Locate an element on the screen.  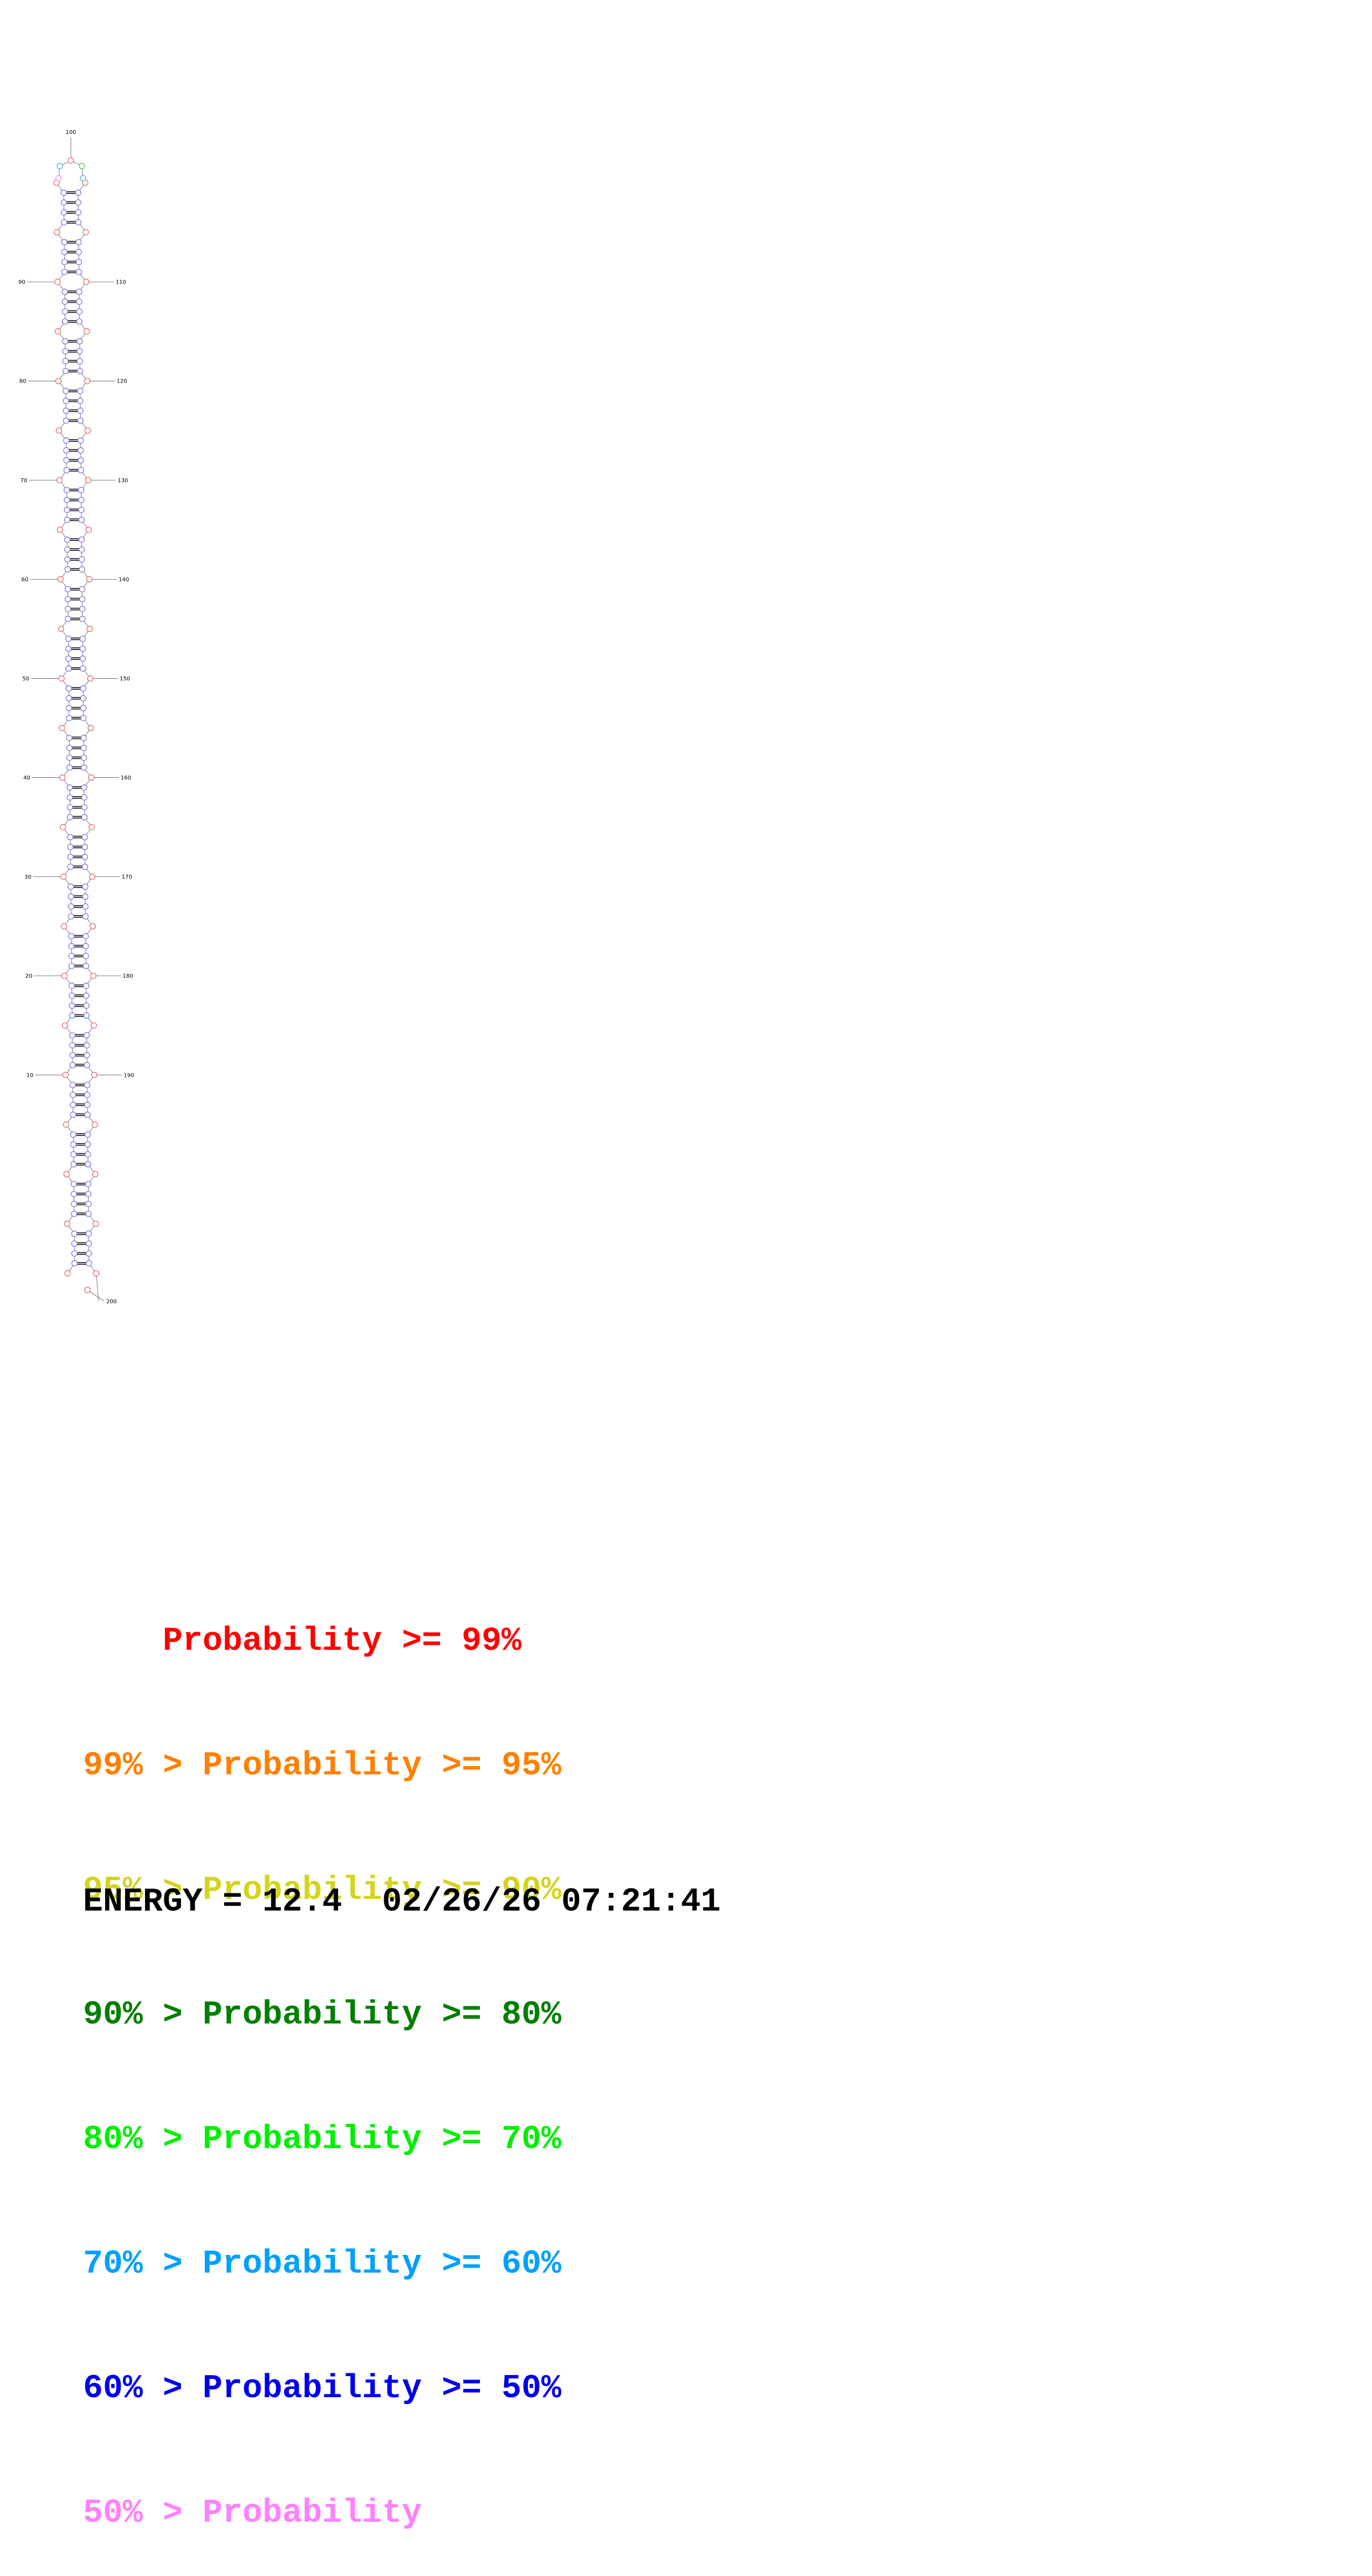
nucleotide-layer is located at coordinates (76, 725).